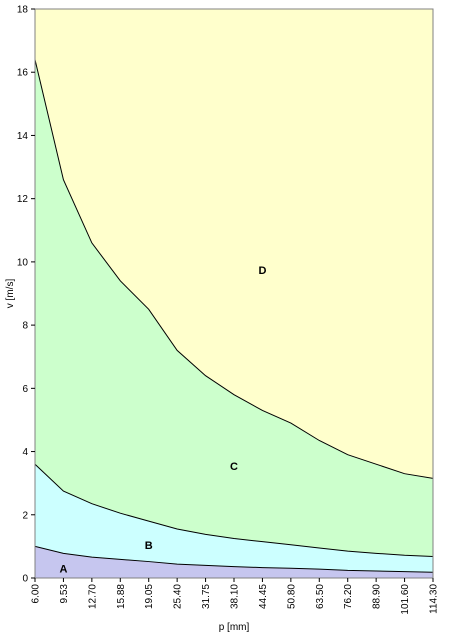 Image resolution: width=449 pixels, height=643 pixels. I want to click on y-tick-label: 14, so click(23, 136).